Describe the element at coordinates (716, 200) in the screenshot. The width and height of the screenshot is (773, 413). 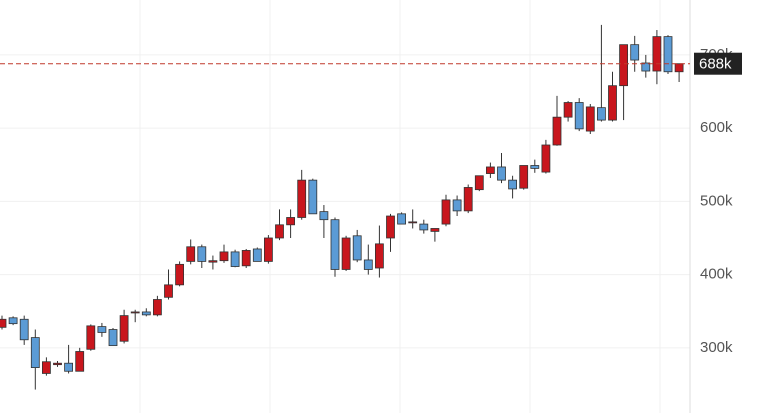
I see `y-tick-label: 500k` at that location.